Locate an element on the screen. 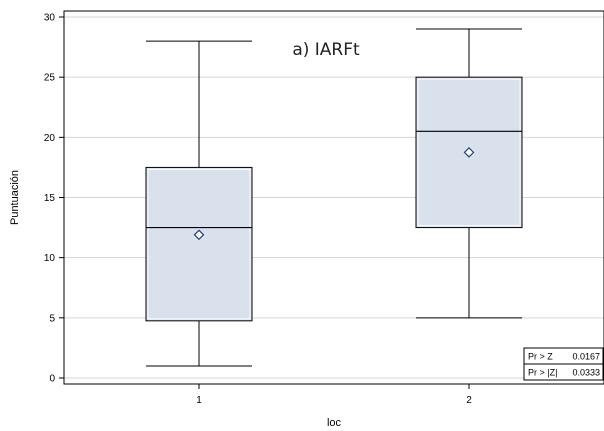 This screenshot has height=431, width=604. chart-title: a) IARFt is located at coordinates (326, 50).